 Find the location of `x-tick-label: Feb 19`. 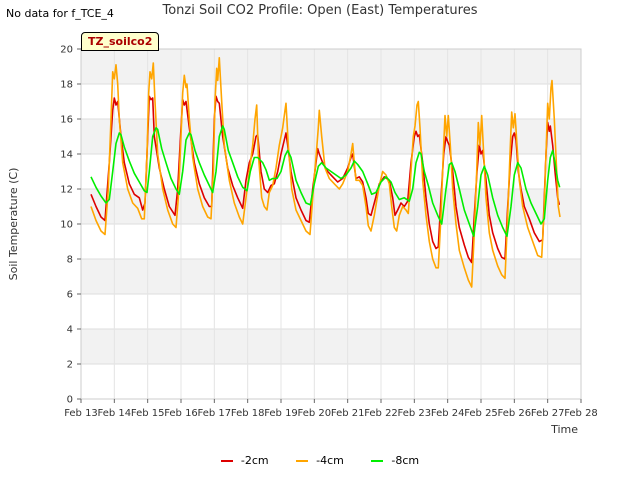

x-tick-label: Feb 19 is located at coordinates (281, 413).